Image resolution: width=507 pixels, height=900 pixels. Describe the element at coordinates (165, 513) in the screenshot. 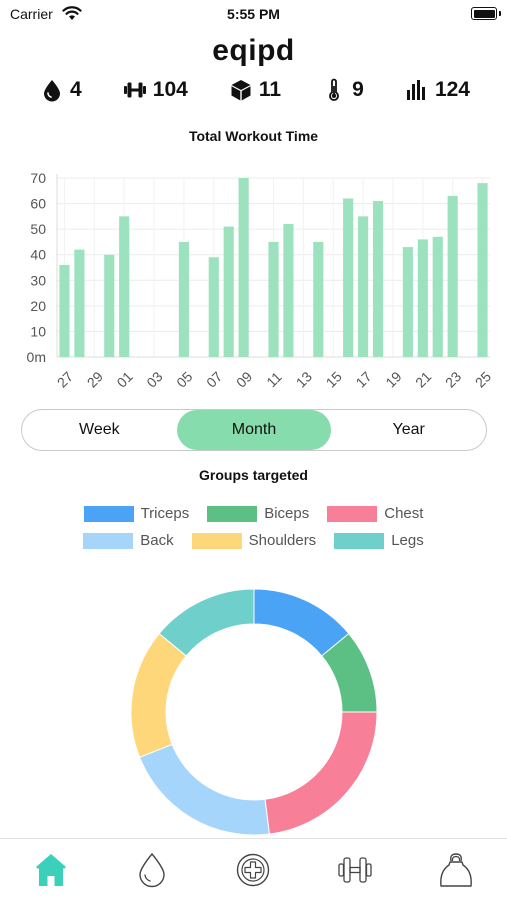

I see `legend-label: Triceps` at that location.